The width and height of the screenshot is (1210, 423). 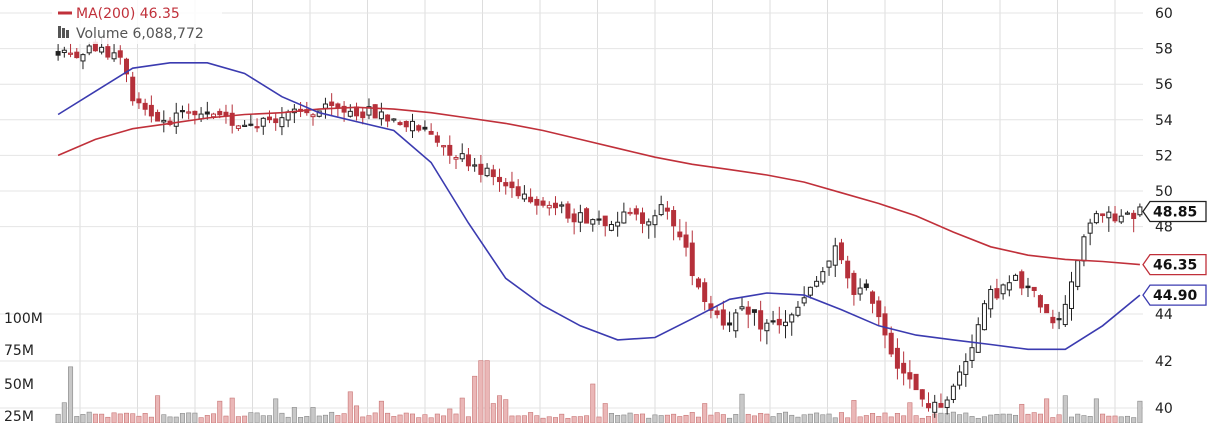 I want to click on price-badge-label: 48.85, so click(x=1175, y=212).